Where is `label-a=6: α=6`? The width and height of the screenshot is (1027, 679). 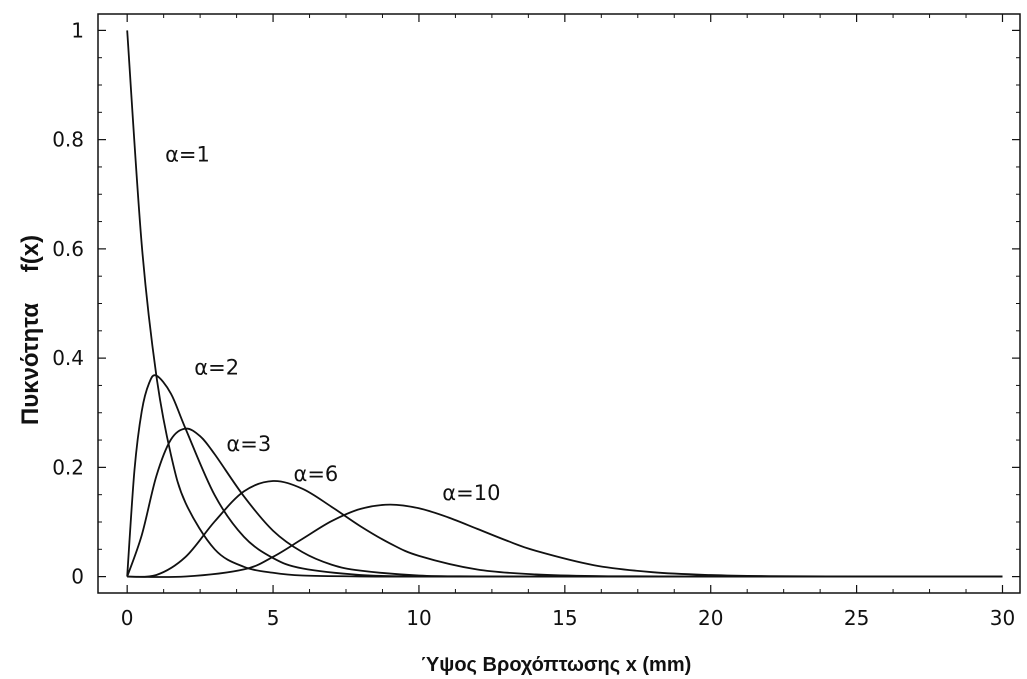 label-a=6: α=6 is located at coordinates (315, 474).